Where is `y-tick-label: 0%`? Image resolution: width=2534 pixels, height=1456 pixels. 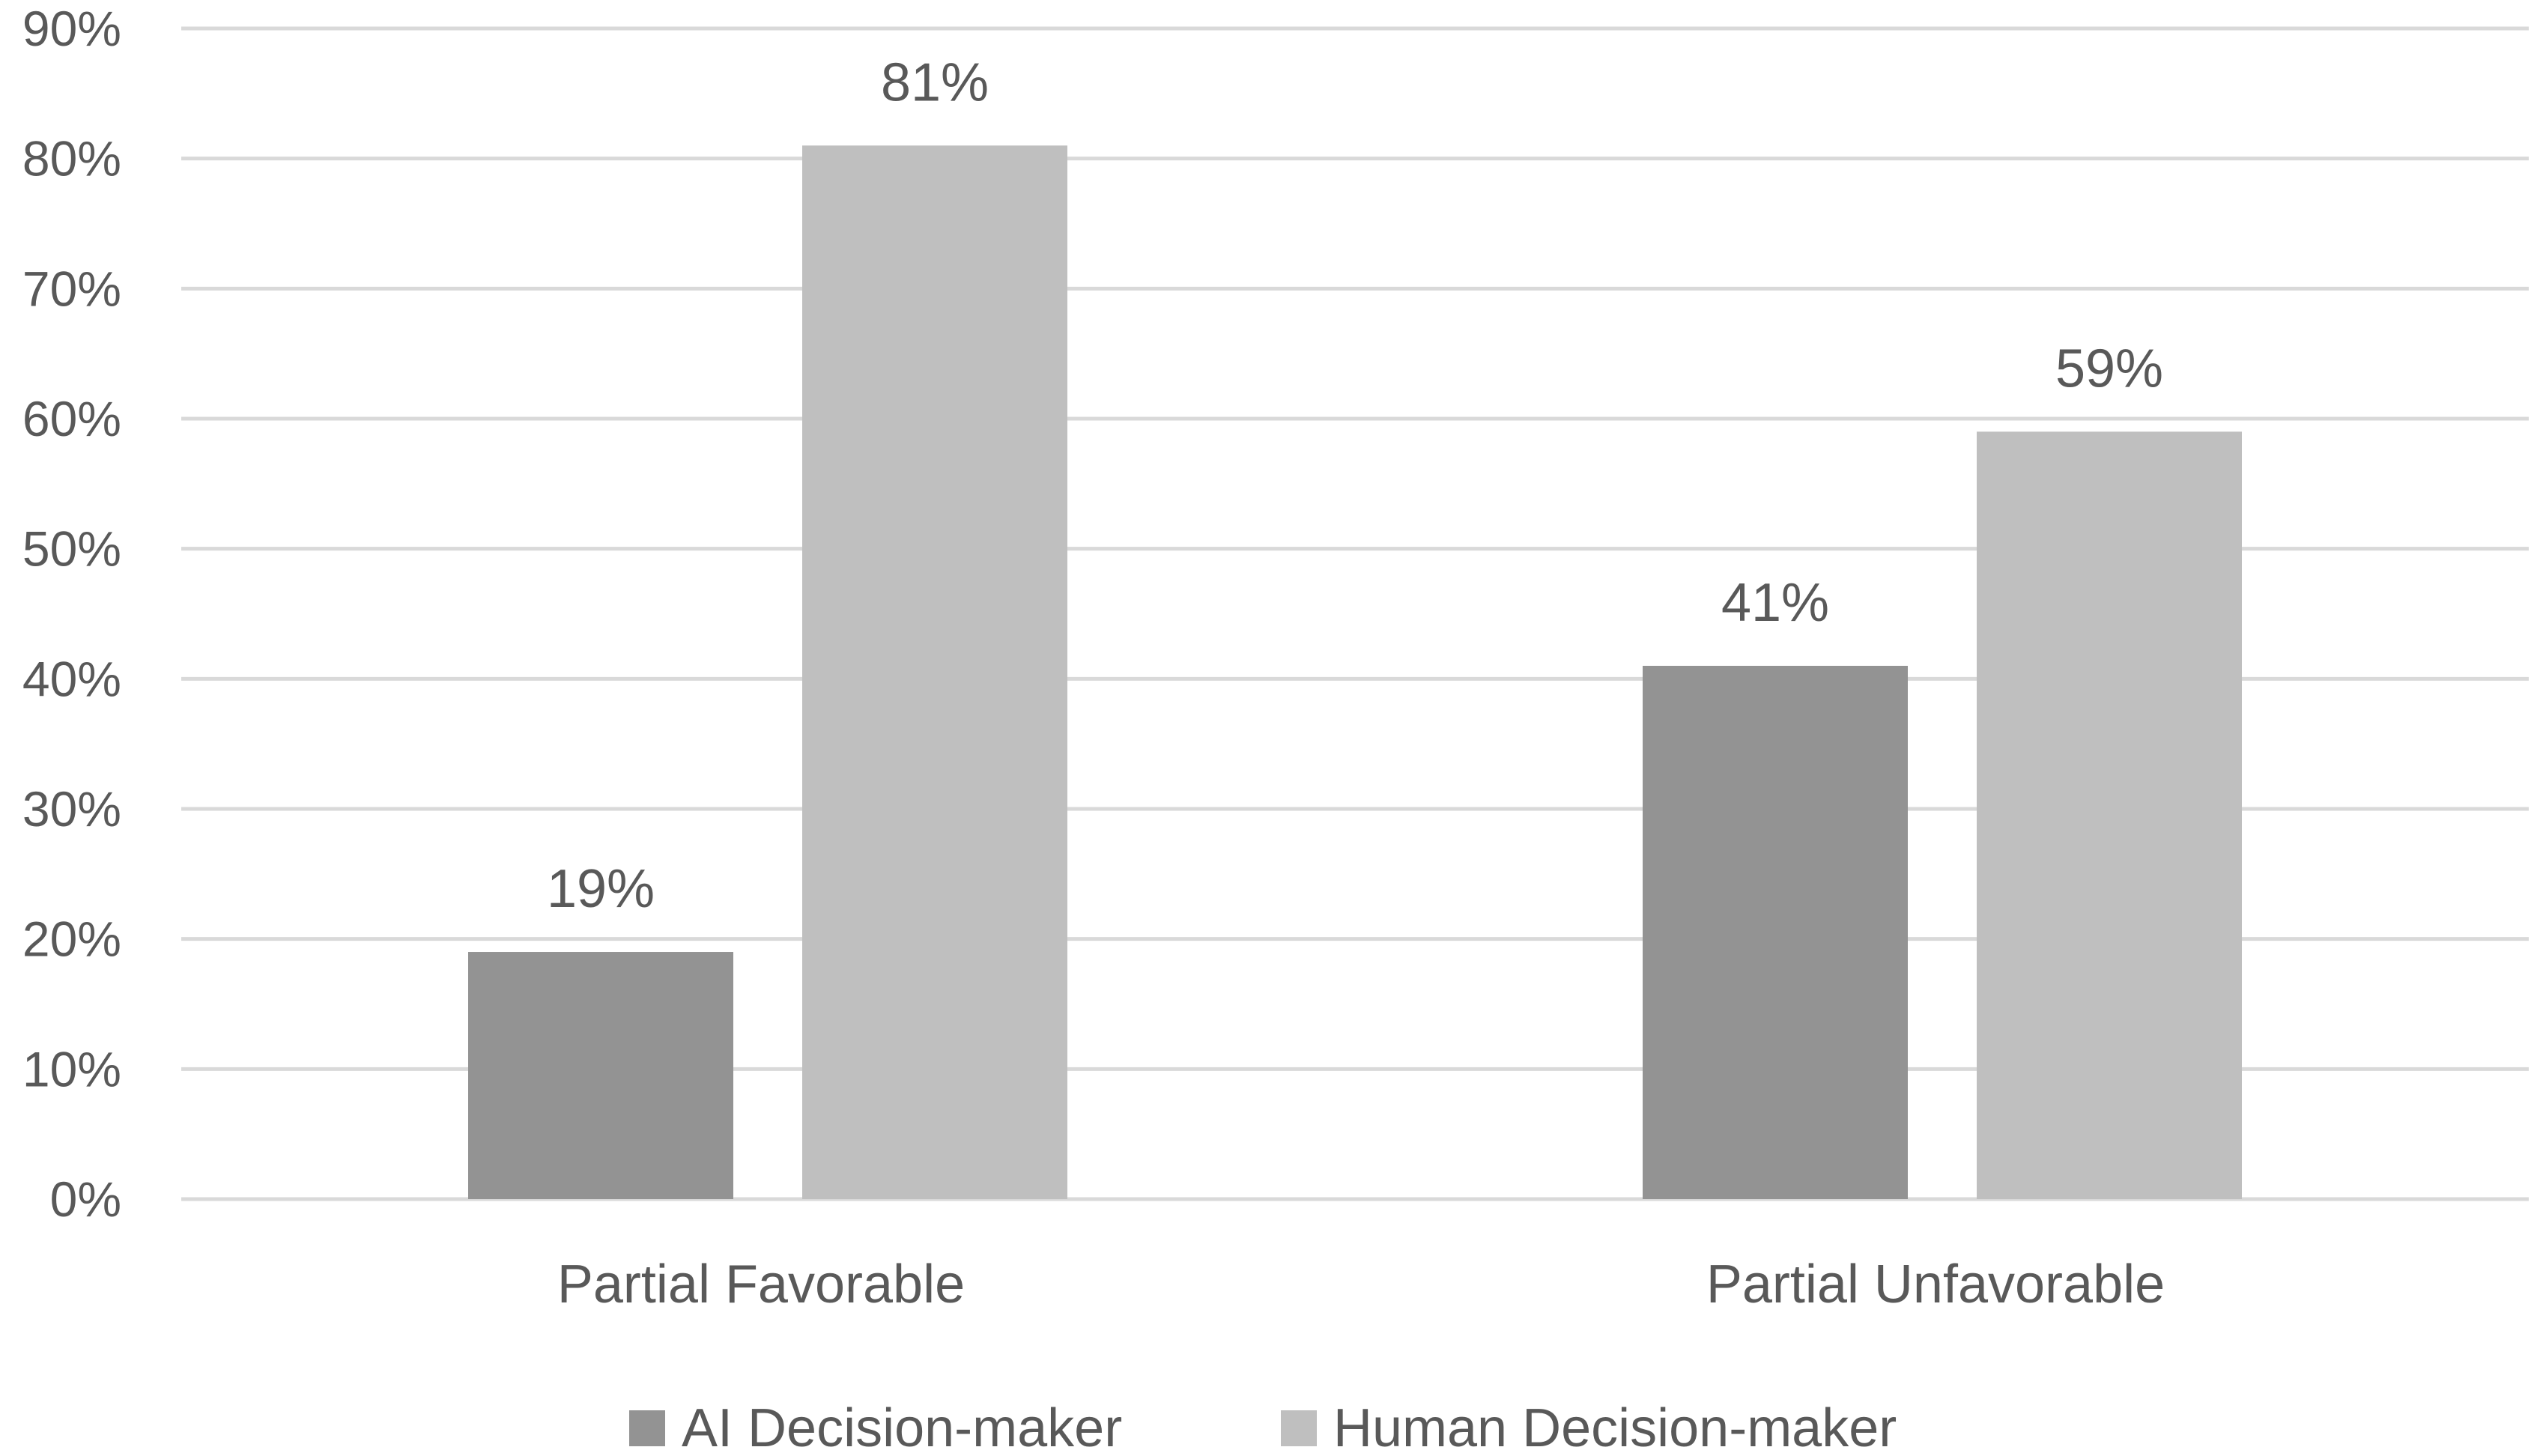 y-tick-label: 0% is located at coordinates (85, 1199).